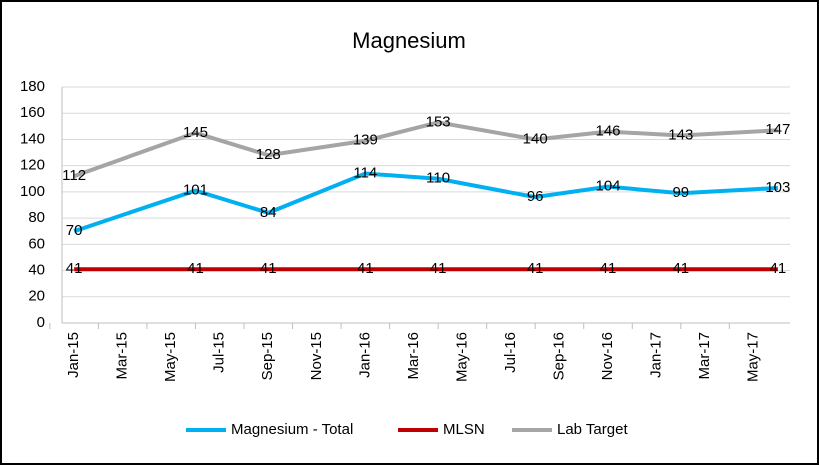  Describe the element at coordinates (32, 138) in the screenshot. I see `y-tick-label: 140` at that location.